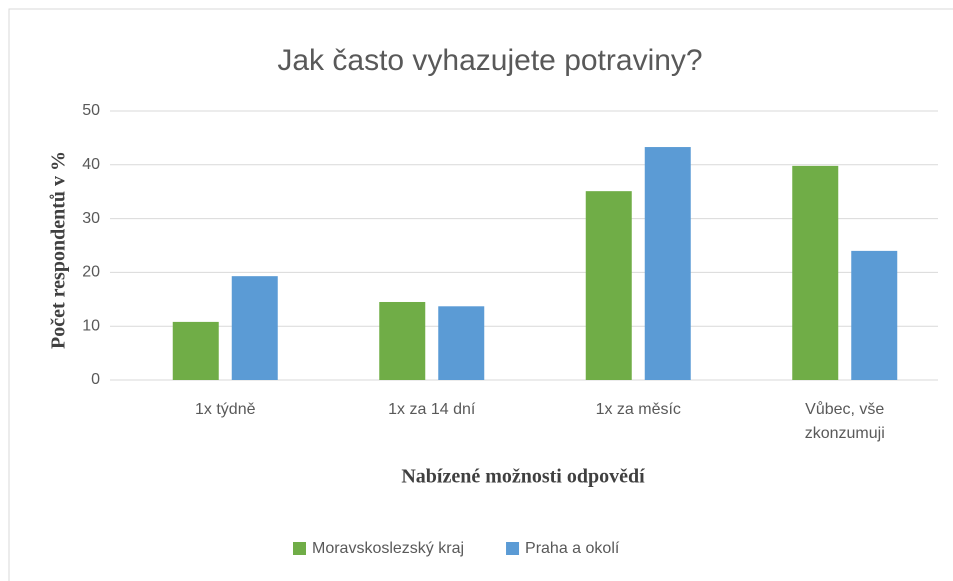 The width and height of the screenshot is (953, 581). What do you see at coordinates (91, 110) in the screenshot?
I see `y-tick-label: 50` at bounding box center [91, 110].